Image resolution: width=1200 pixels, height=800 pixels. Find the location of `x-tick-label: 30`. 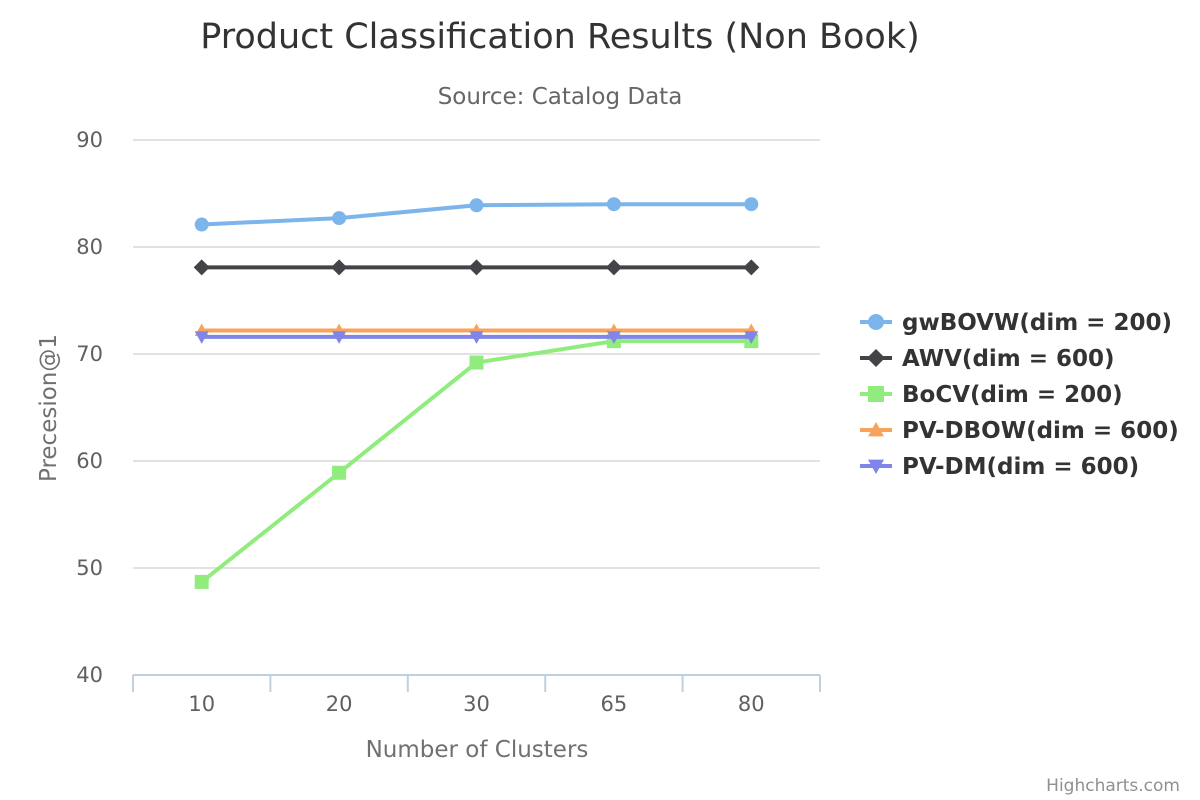

x-tick-label: 30 is located at coordinates (476, 704).